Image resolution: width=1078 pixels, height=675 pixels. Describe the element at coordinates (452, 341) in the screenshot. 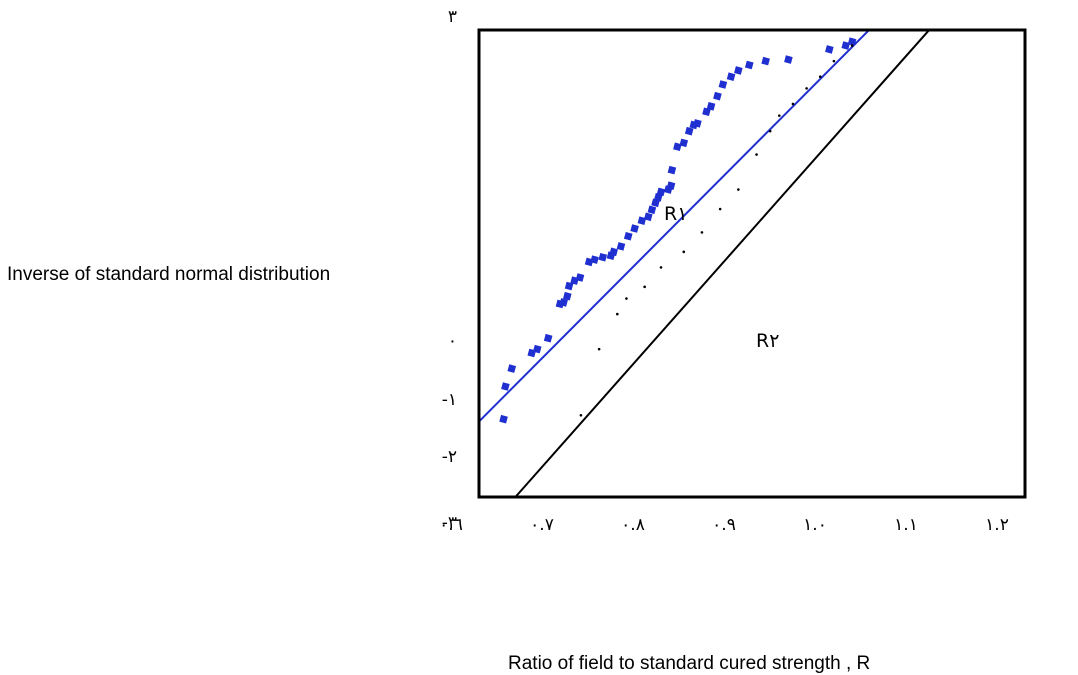

I see `y-tick-label: ٠` at that location.